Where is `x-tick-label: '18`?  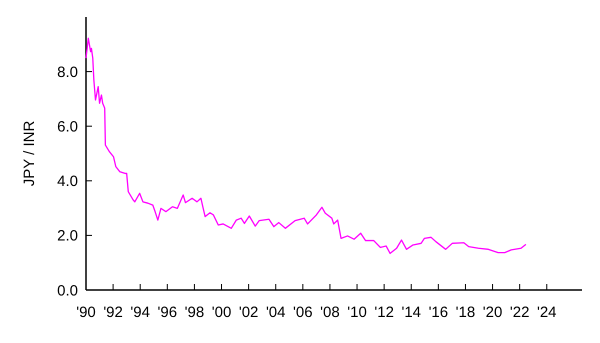
x-tick-label: '18 is located at coordinates (466, 312).